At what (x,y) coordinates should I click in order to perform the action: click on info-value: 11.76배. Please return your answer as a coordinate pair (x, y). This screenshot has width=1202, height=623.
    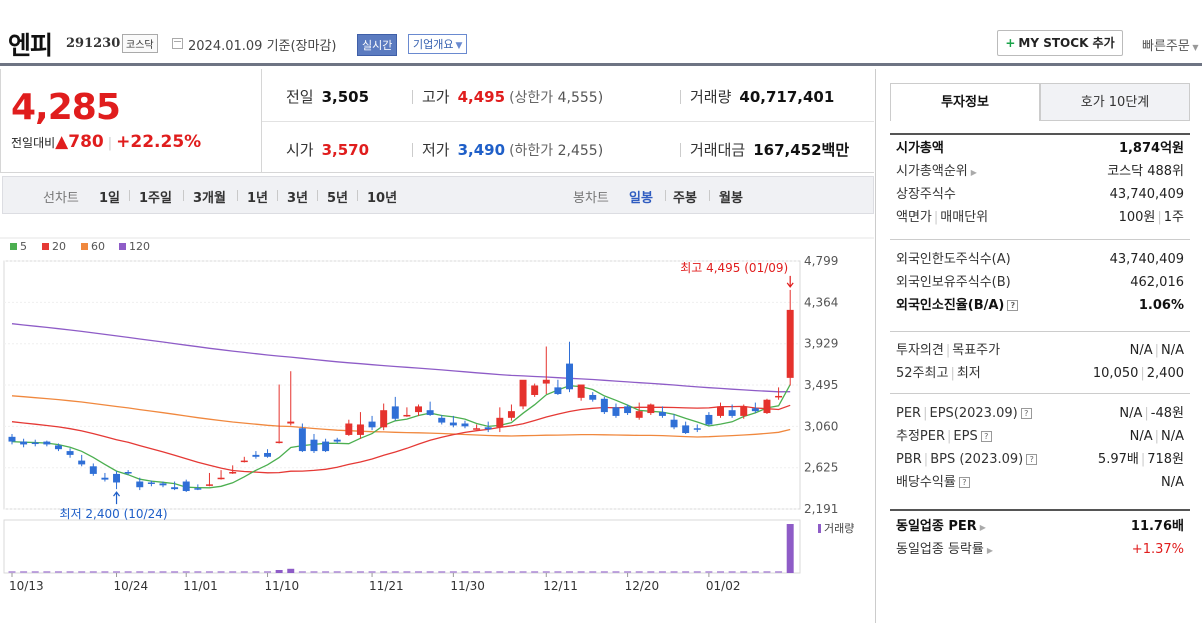
    Looking at the image, I should click on (1157, 526).